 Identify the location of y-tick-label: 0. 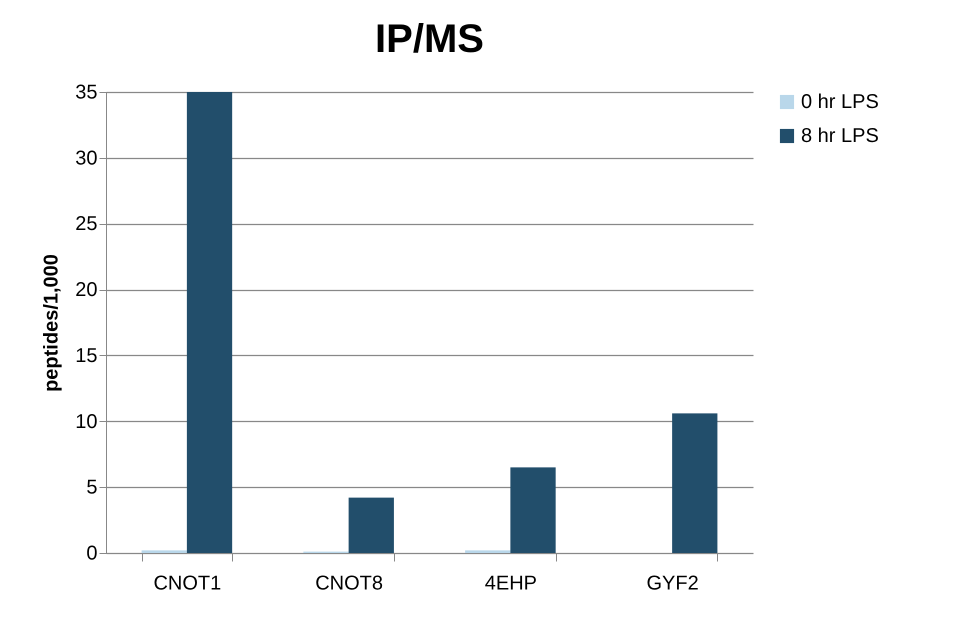
(92, 553).